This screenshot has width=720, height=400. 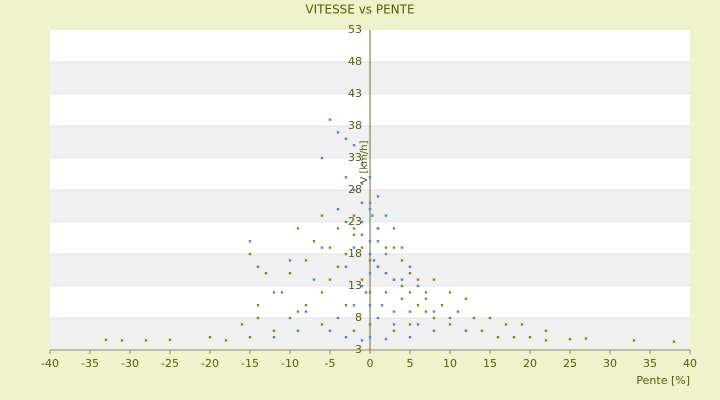 I want to click on chart-title: VITESSE vs PENTE, so click(x=359, y=10).